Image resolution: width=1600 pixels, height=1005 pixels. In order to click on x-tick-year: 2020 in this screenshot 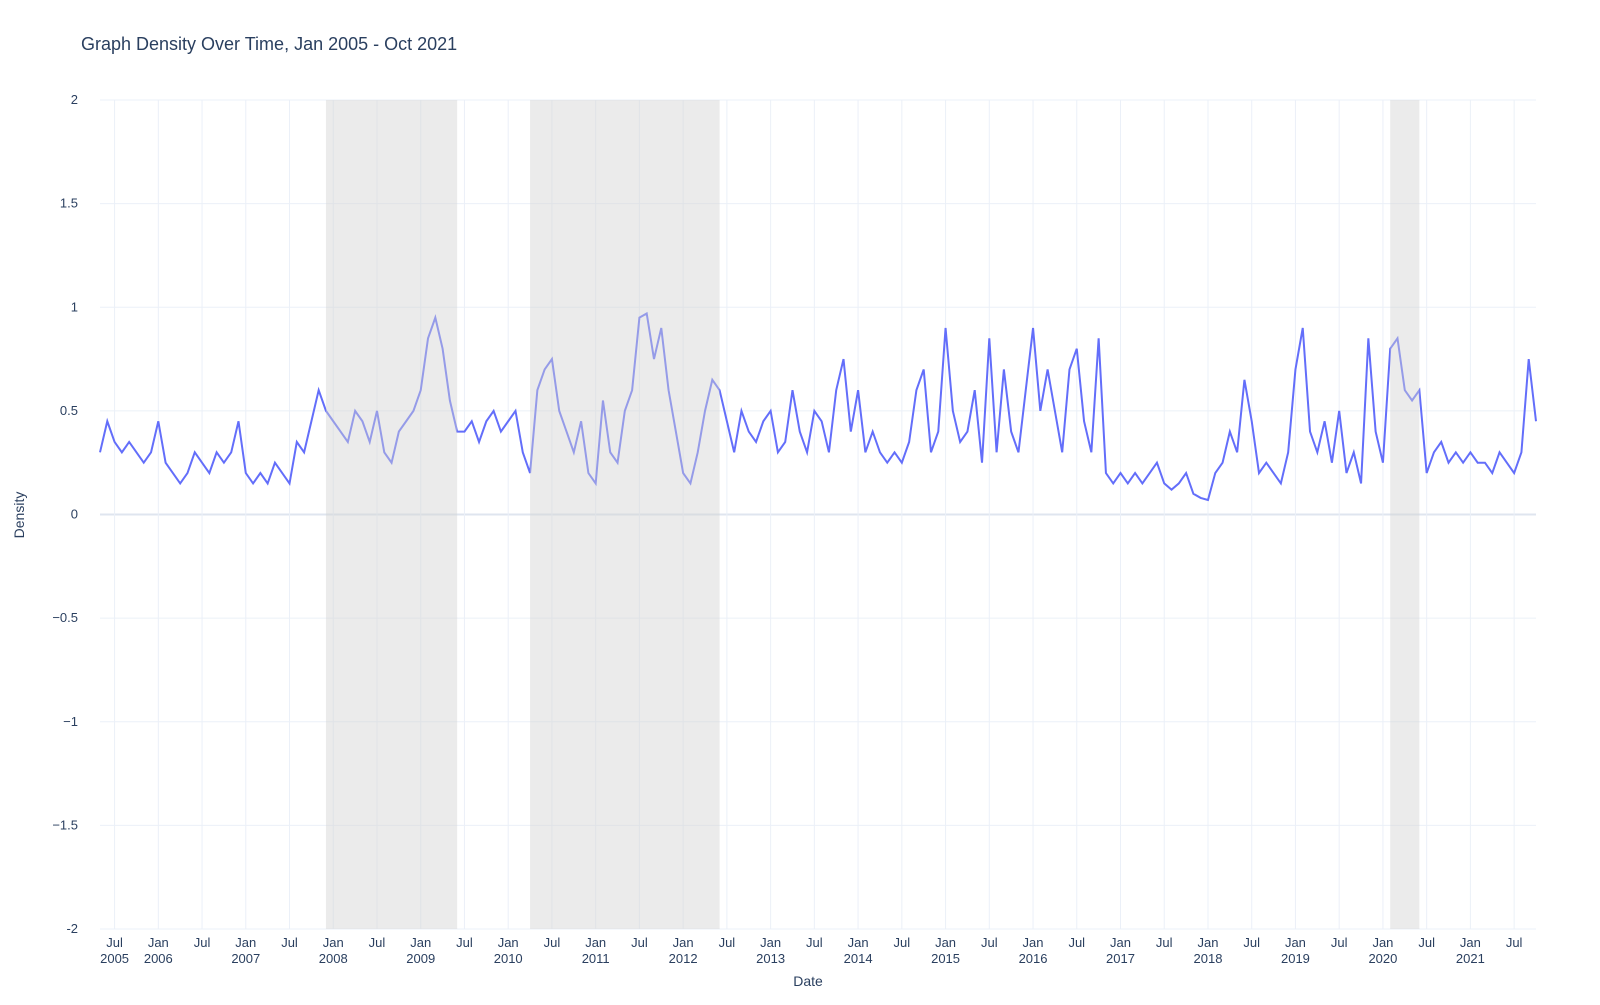, I will do `click(1382, 958)`.